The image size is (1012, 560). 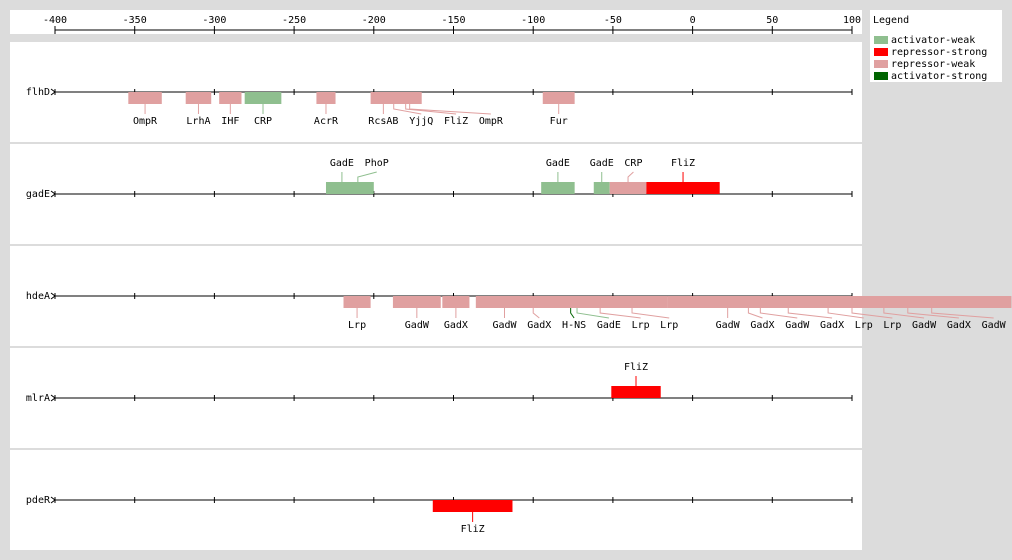 I want to click on x-tick-label: 0, so click(x=693, y=20).